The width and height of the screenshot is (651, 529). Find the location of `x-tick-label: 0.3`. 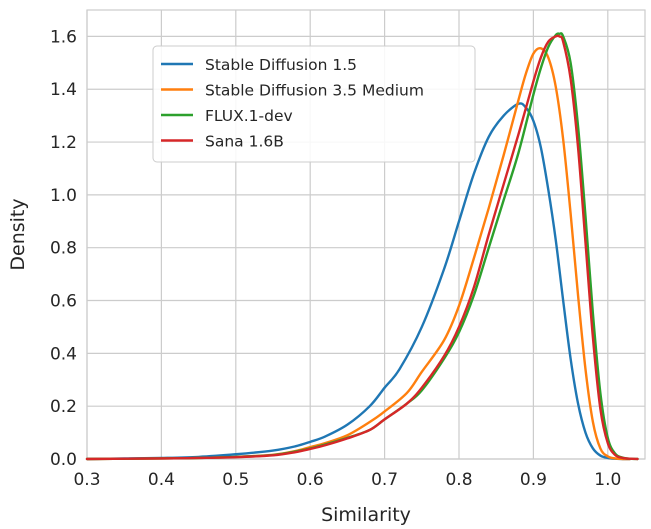

x-tick-label: 0.3 is located at coordinates (86, 480).